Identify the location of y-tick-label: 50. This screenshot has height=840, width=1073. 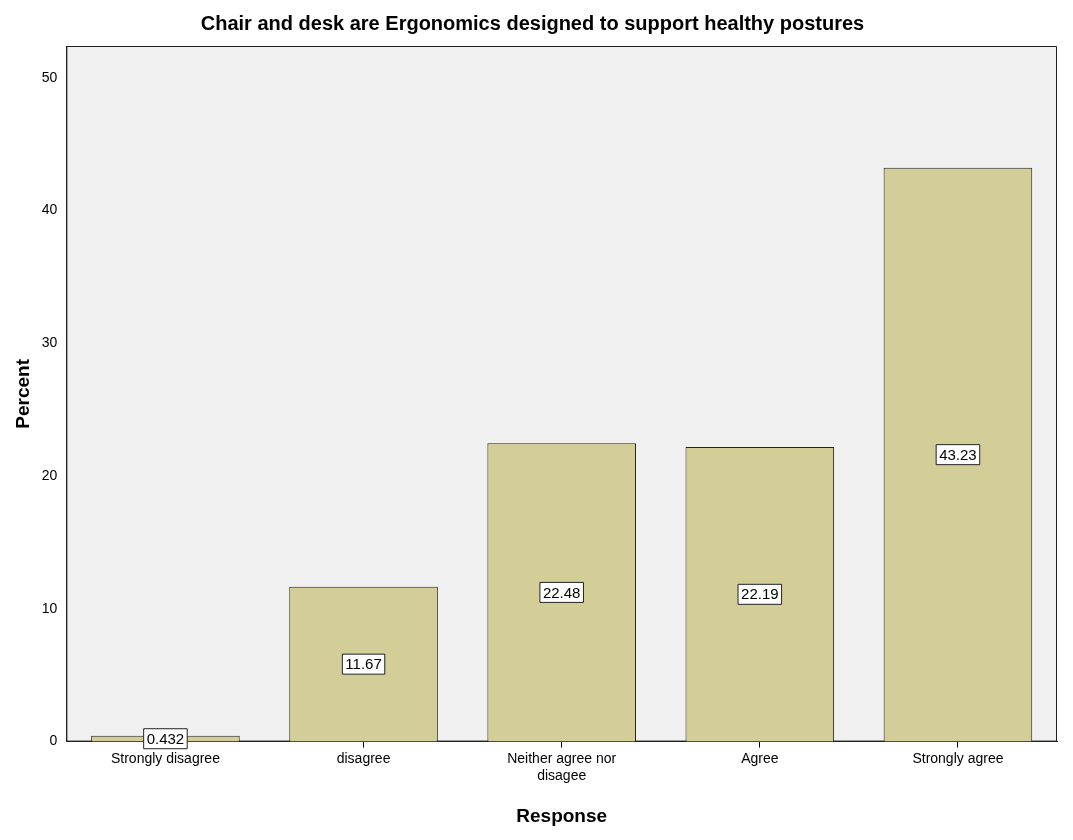
(49, 76).